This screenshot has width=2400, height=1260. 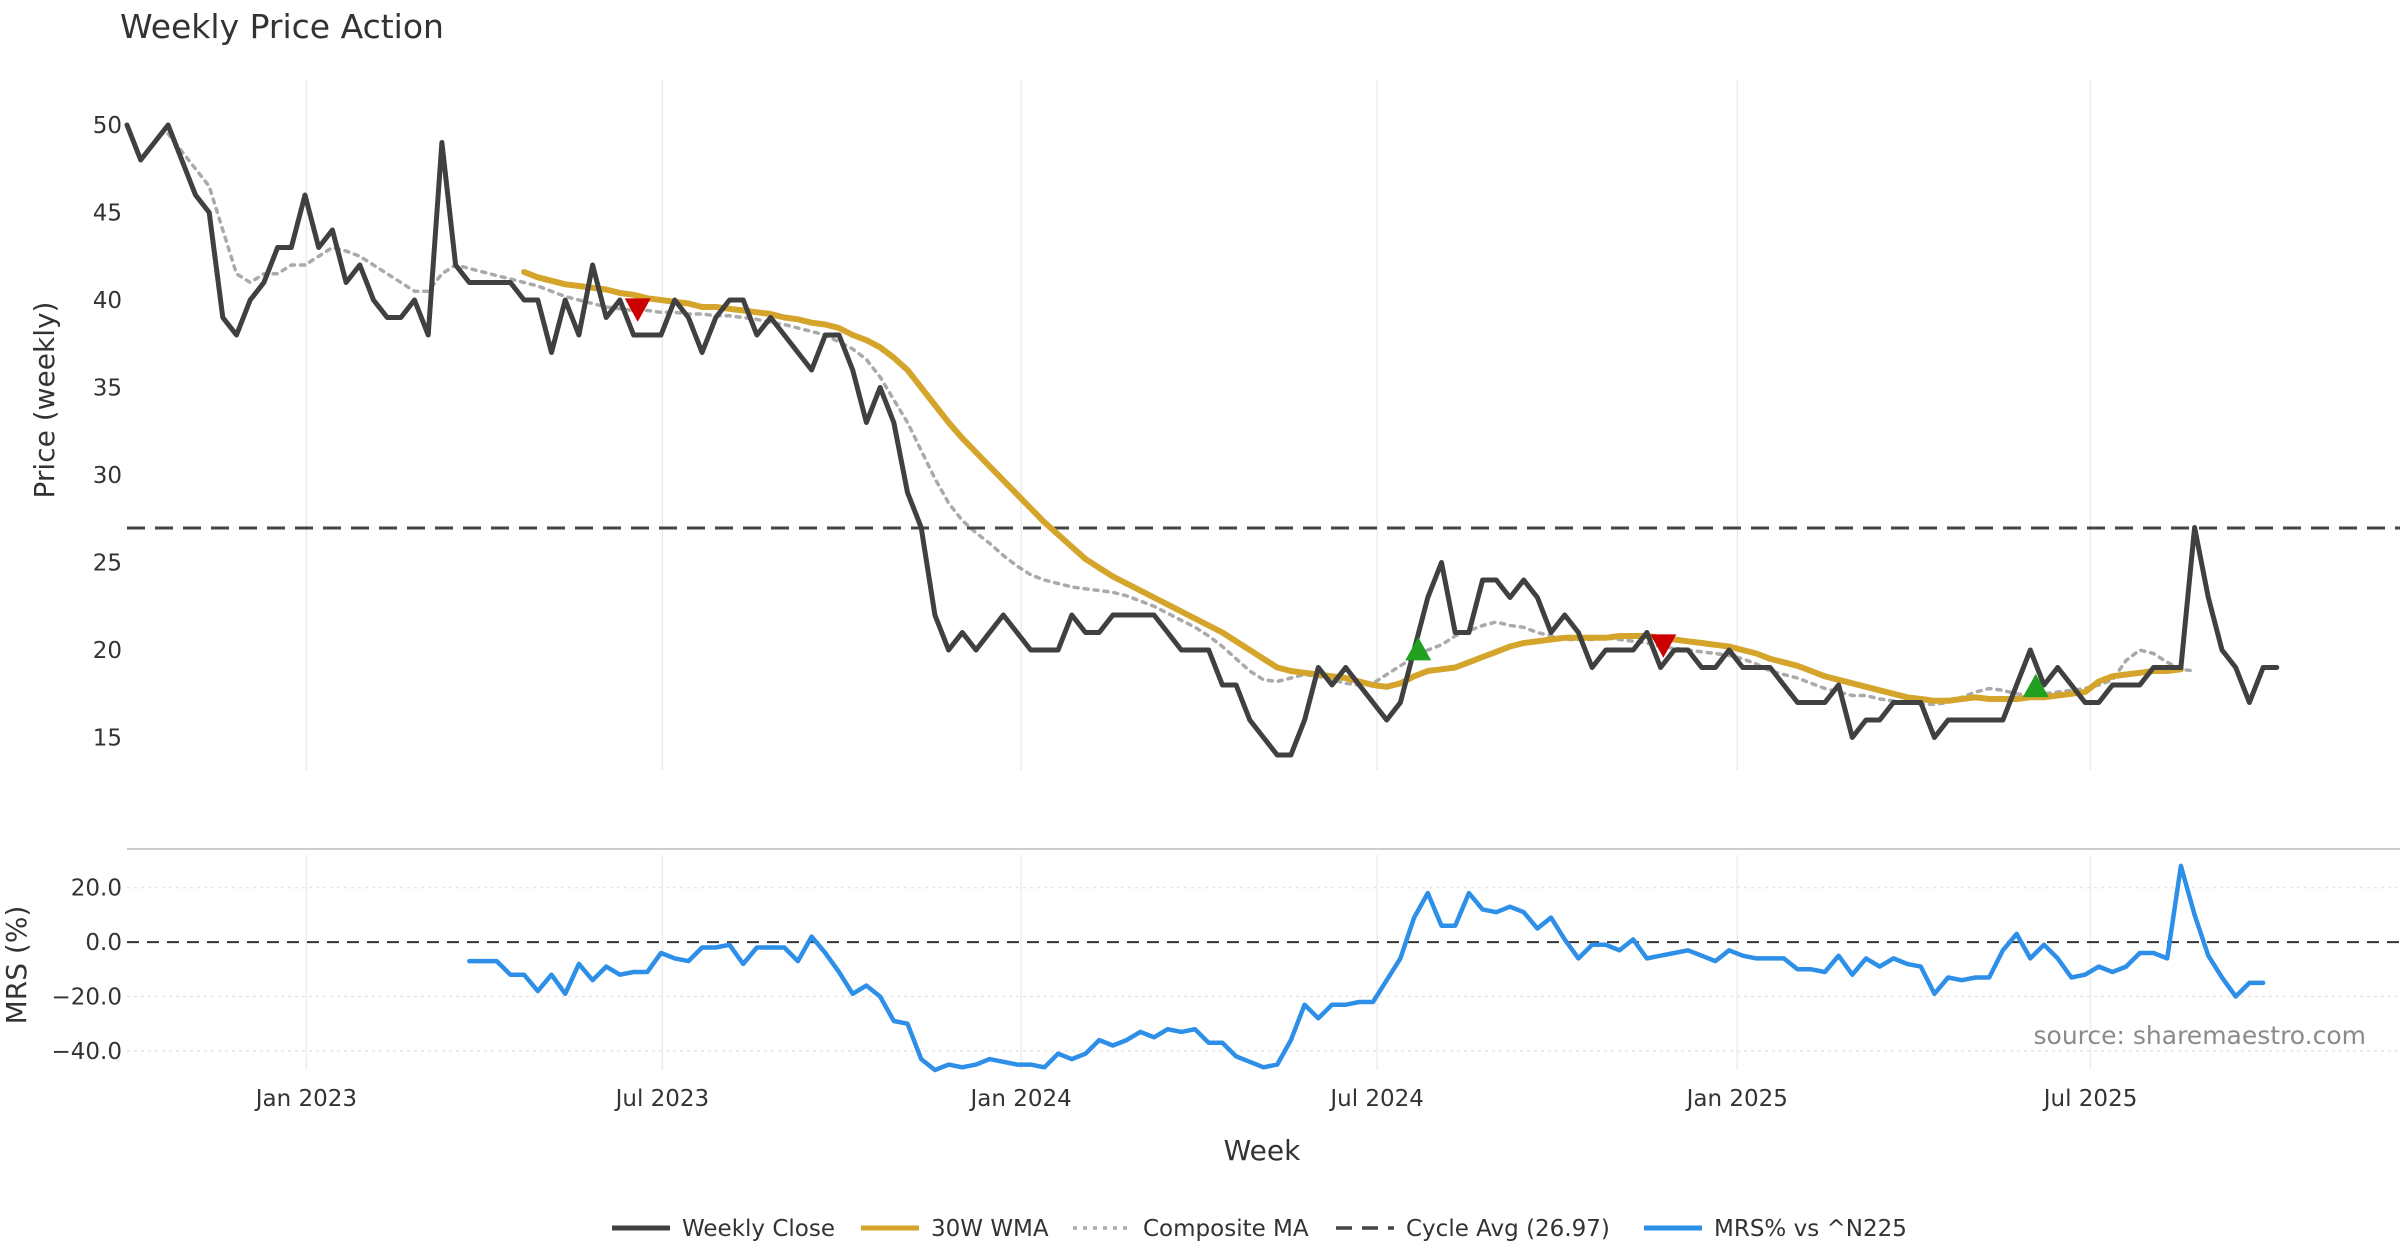 I want to click on x-tick-label: Jul 2023, so click(x=662, y=1099).